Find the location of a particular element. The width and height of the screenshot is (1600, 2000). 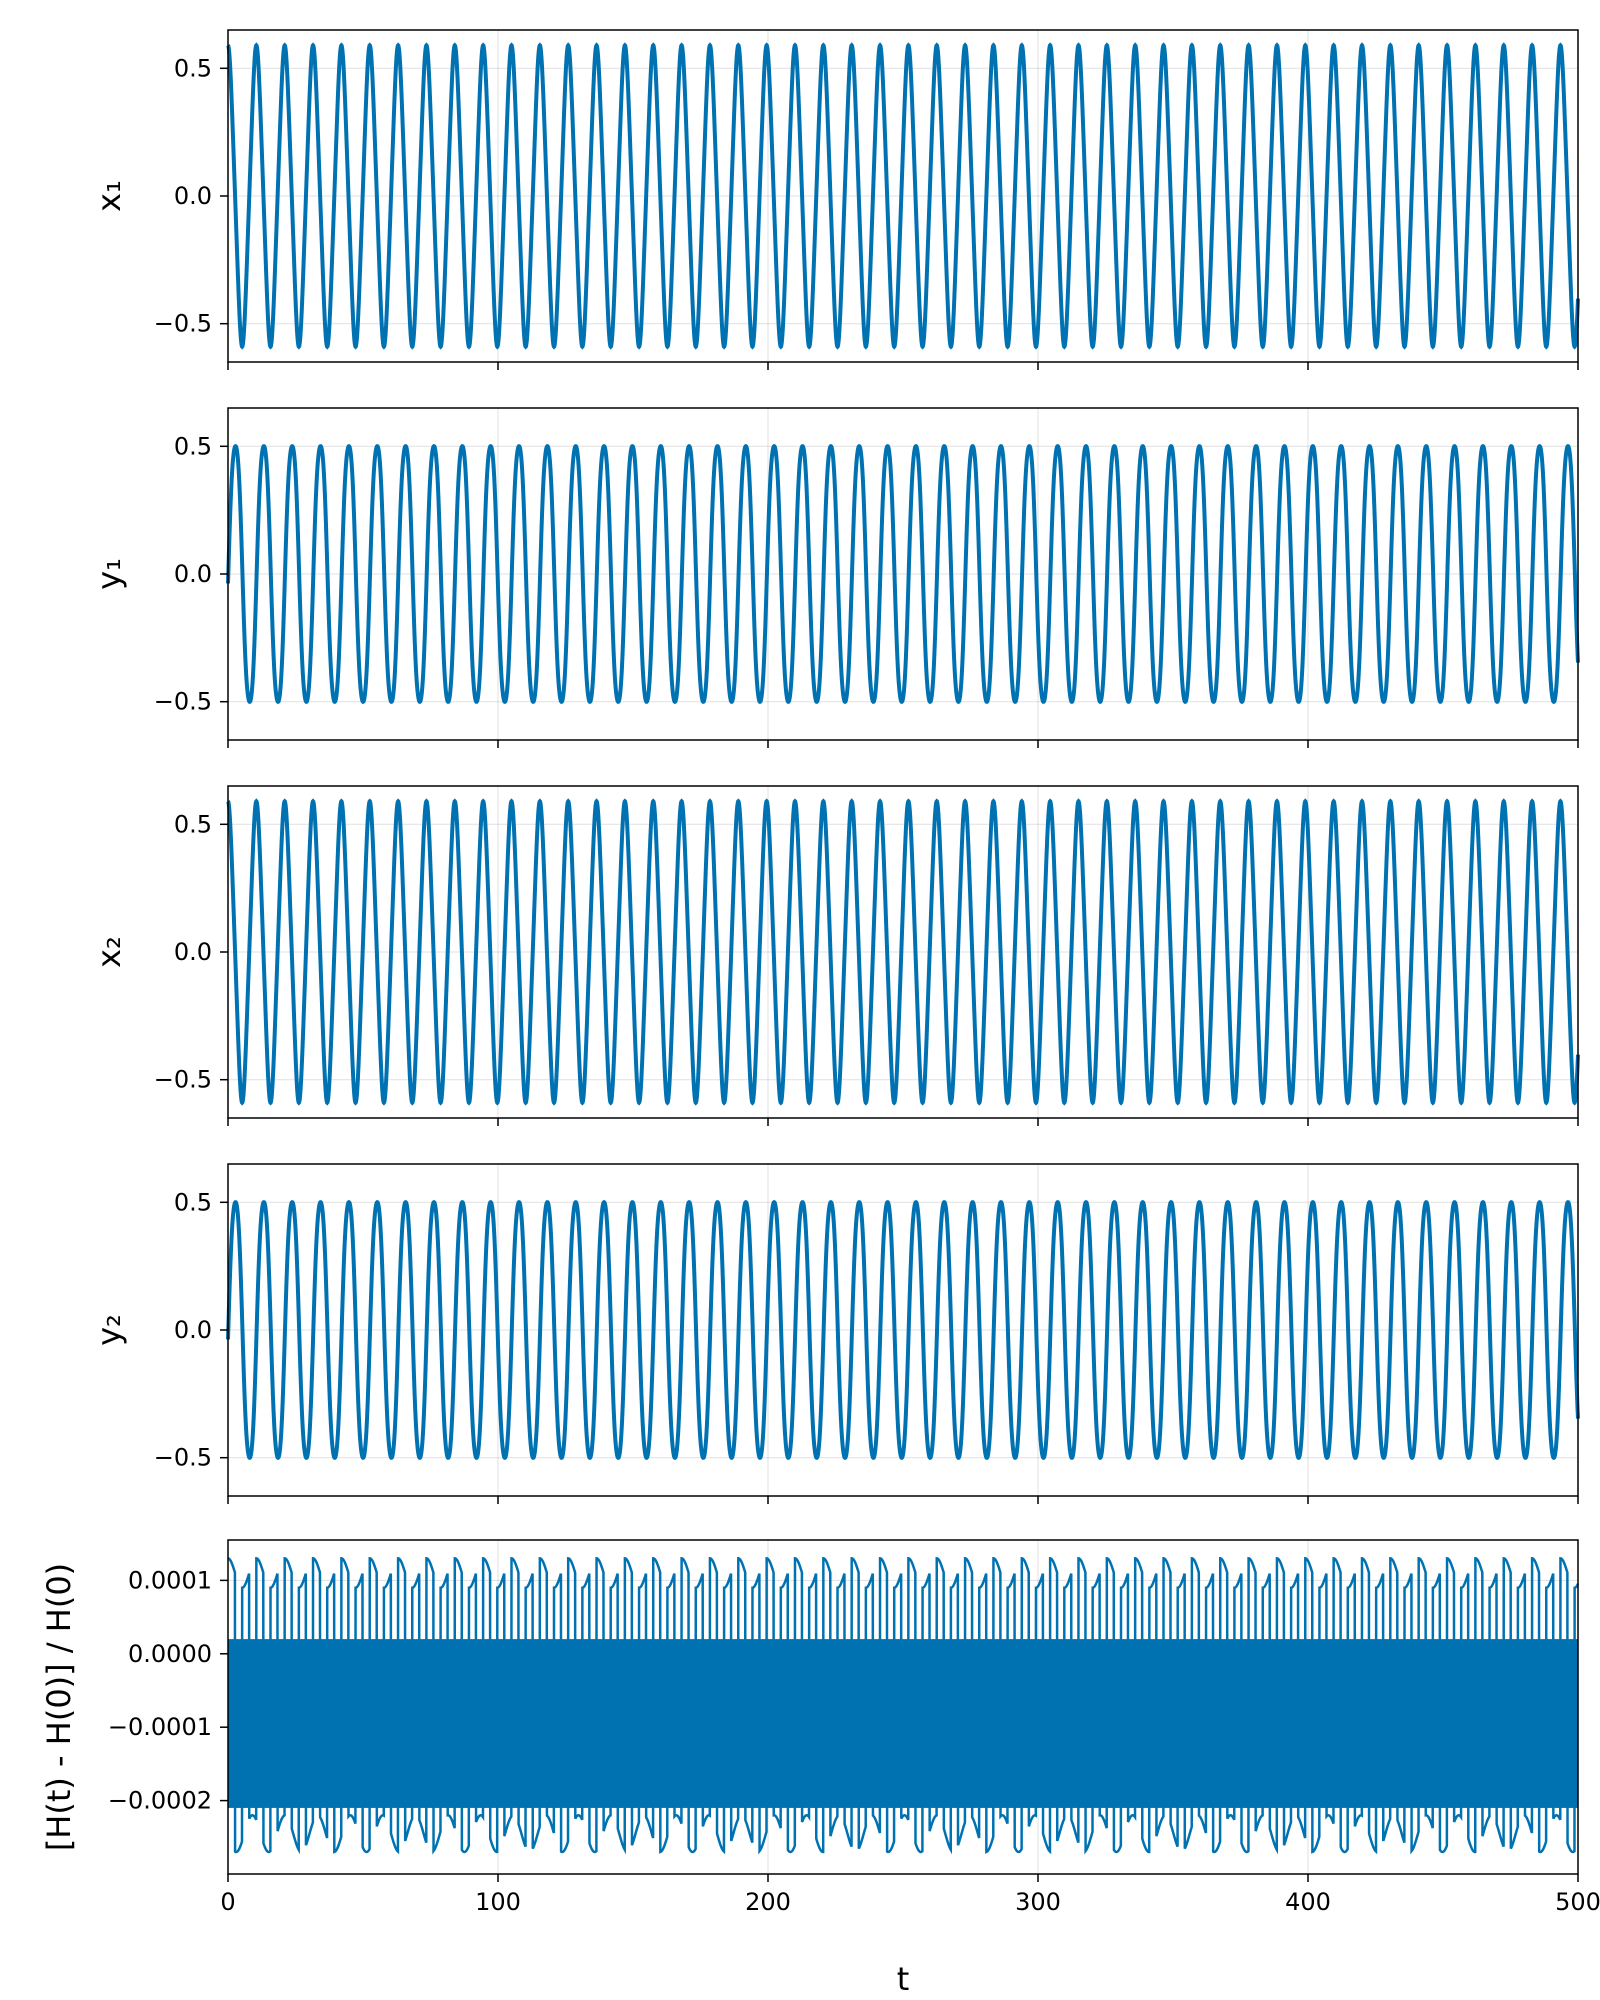

y-axis-label: x₂ is located at coordinates (109, 952).